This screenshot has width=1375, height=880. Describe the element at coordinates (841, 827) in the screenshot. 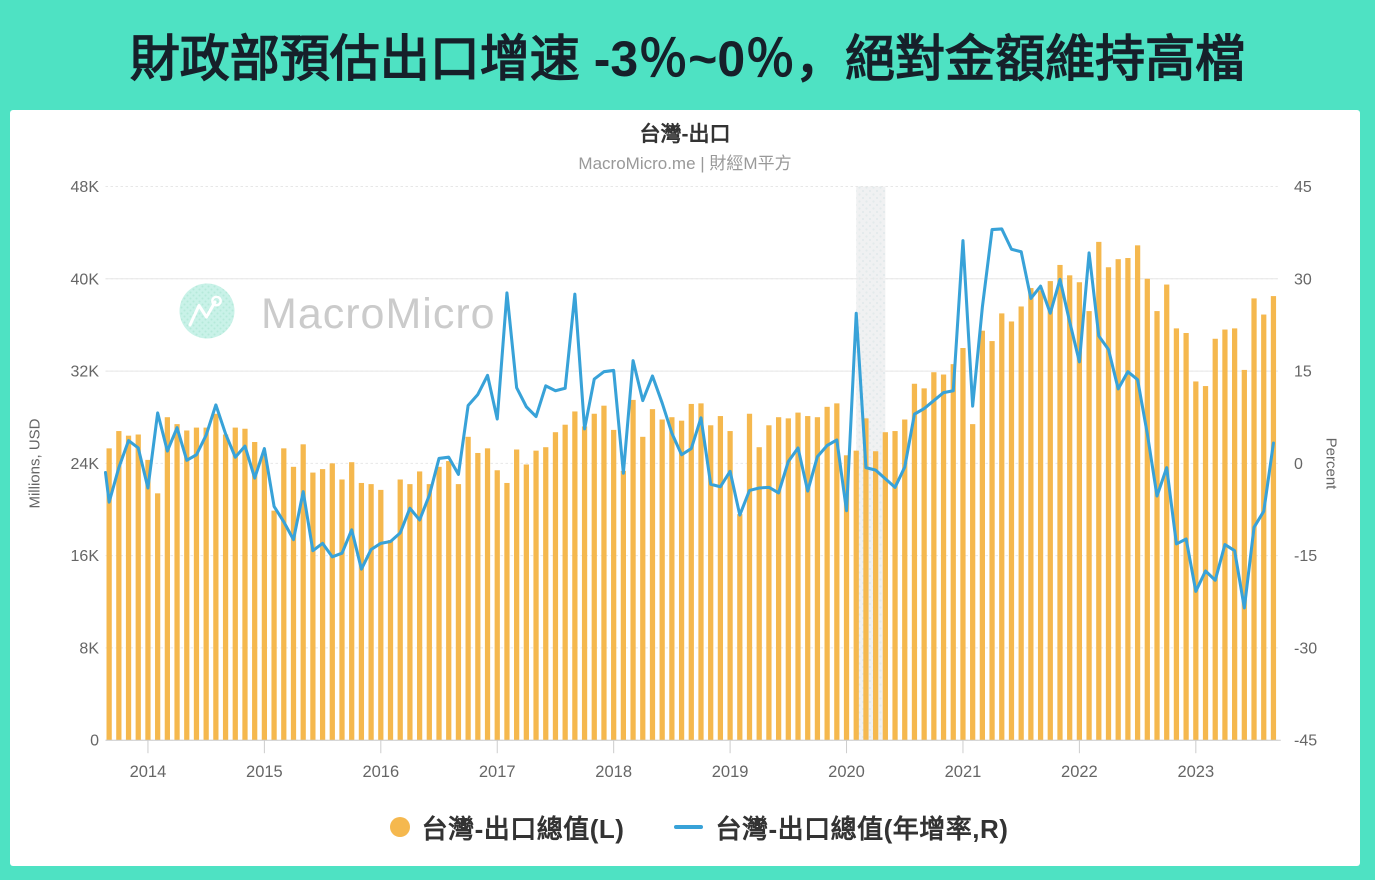

I see `legend-item-yoy: 台灣-出口總值(年增率,R)` at that location.